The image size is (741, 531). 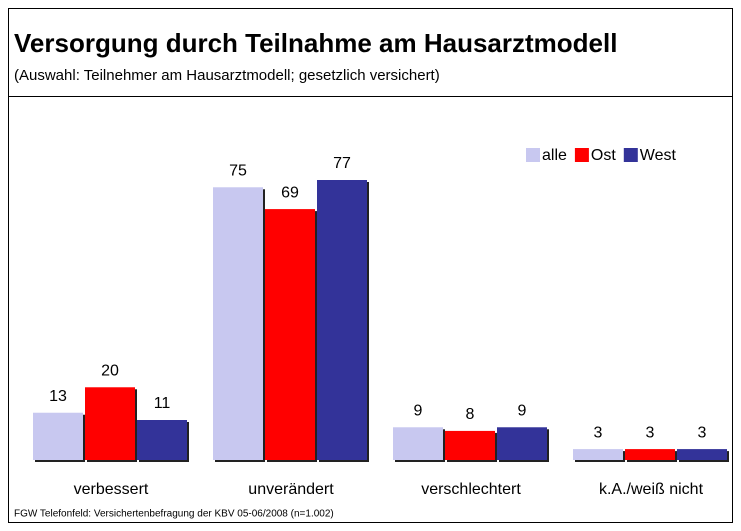 I want to click on value-label: 20, so click(x=110, y=370).